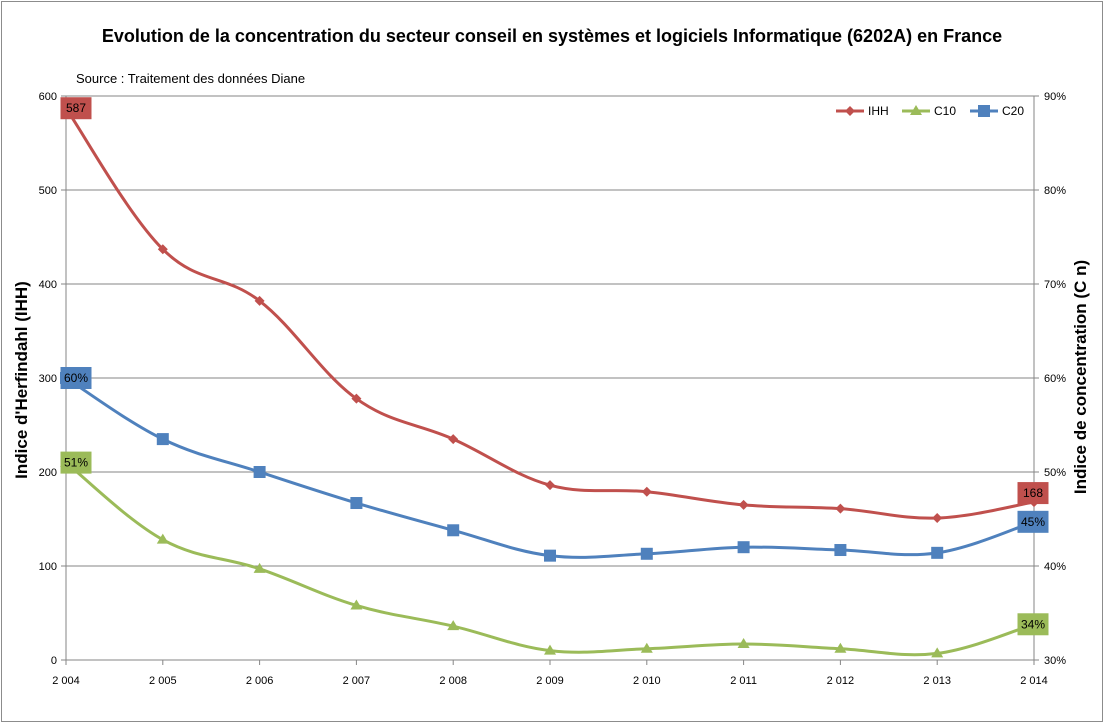 The image size is (1104, 723). I want to click on y-tick-label: 400, so click(48, 285).